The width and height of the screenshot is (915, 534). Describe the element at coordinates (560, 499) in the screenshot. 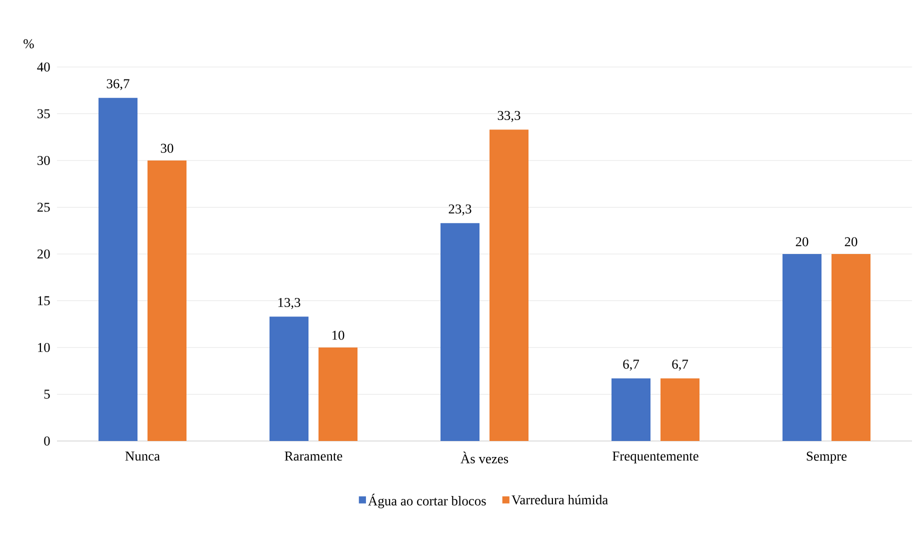

I see `legend-label: Varredura húmida` at that location.